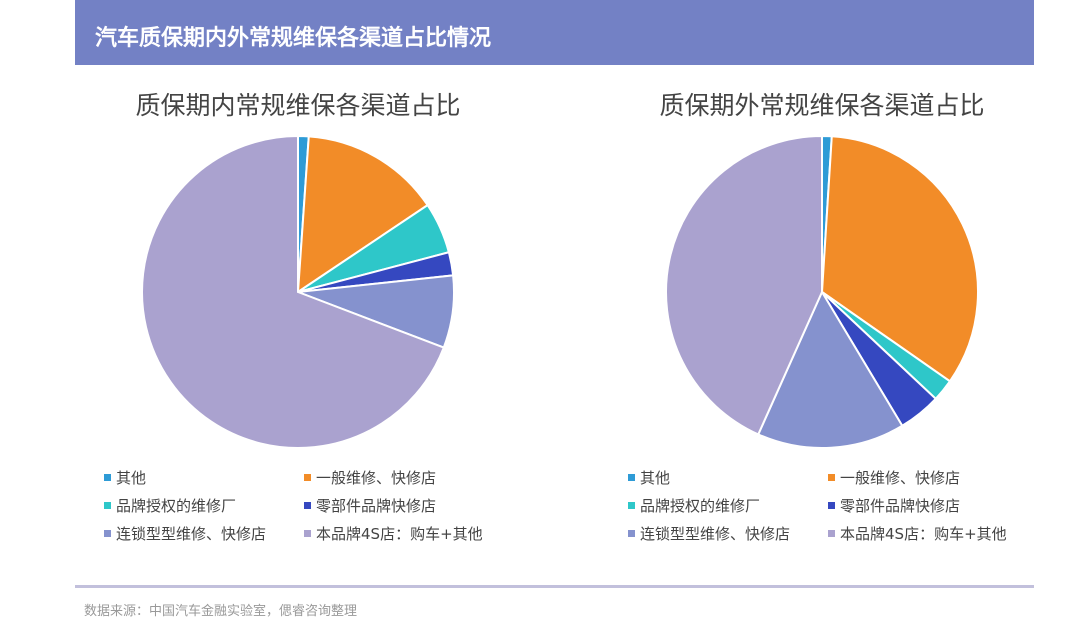  What do you see at coordinates (554, 586) in the screenshot?
I see `divider` at bounding box center [554, 586].